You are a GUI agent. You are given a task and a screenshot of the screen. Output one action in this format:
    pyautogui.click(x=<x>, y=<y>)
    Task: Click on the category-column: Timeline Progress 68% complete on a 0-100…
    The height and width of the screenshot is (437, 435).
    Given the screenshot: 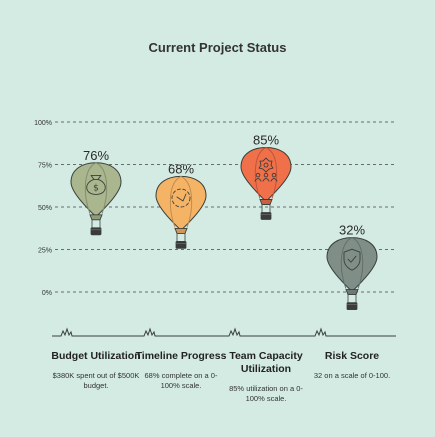 What is the action you would take?
    pyautogui.click(x=181, y=370)
    